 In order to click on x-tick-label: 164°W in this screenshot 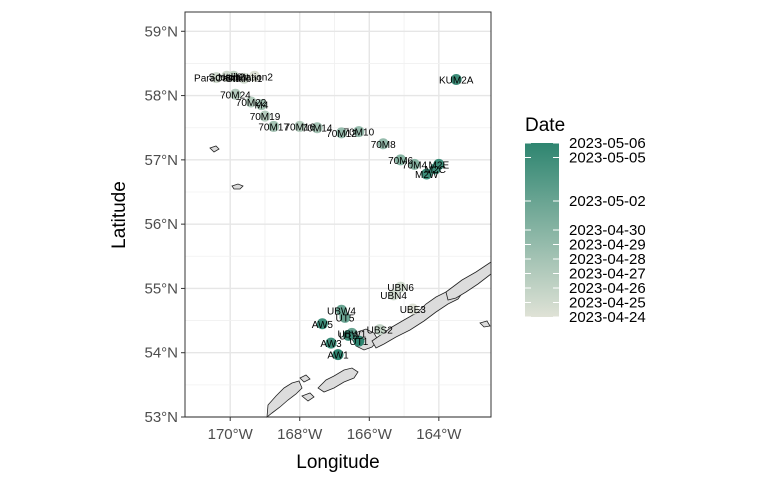, I will do `click(439, 434)`.